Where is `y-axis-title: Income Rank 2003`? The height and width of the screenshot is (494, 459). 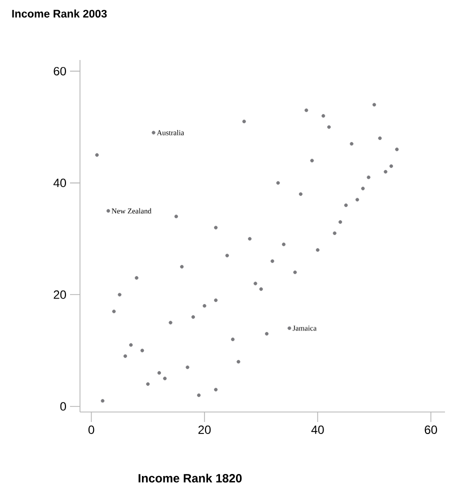
y-axis-title: Income Rank 2003 is located at coordinates (59, 14).